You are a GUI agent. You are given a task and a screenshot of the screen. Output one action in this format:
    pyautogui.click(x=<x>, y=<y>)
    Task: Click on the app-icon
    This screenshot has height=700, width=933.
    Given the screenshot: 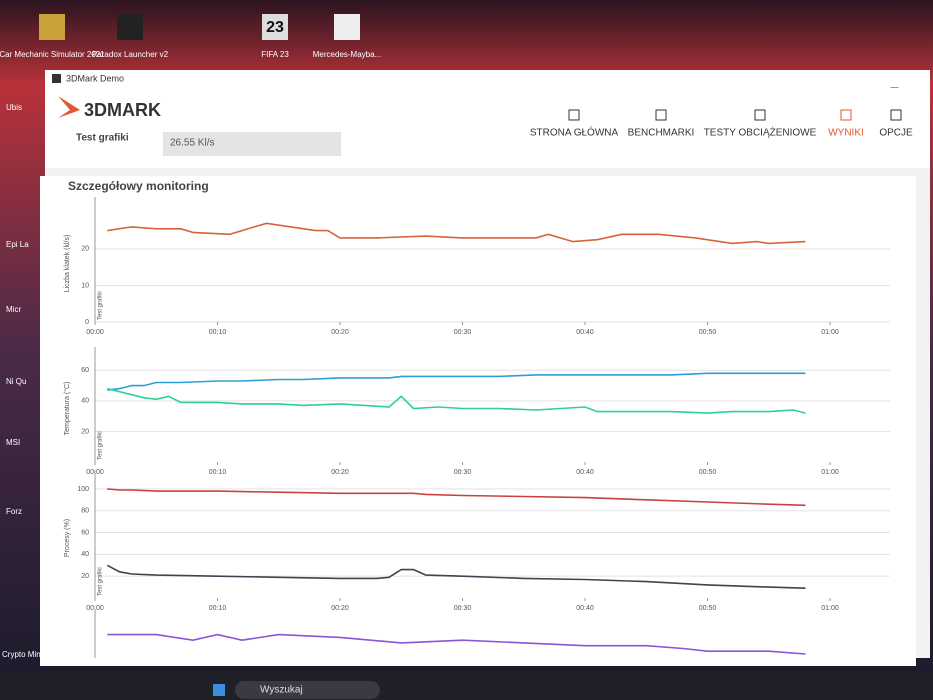 What is the action you would take?
    pyautogui.click(x=56, y=78)
    